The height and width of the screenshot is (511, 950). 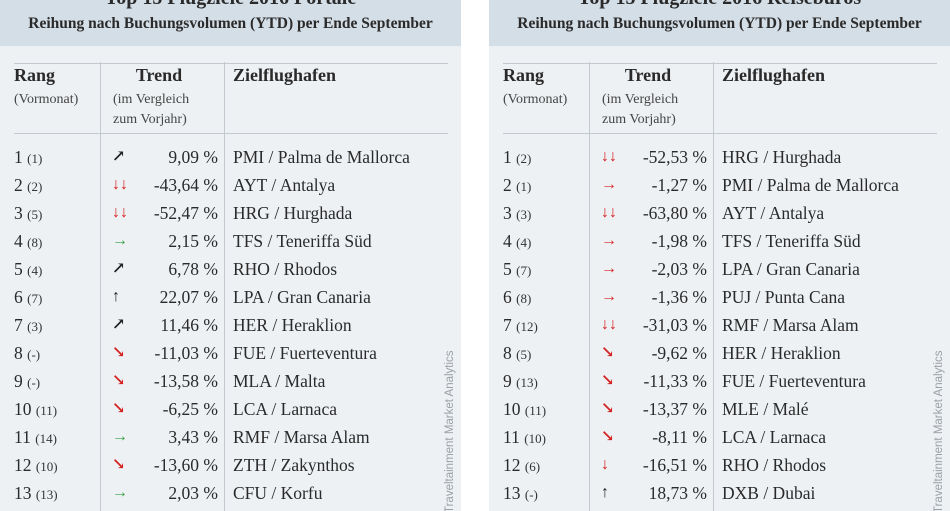 I want to click on trend-arrow-icon: ↗, so click(x=119, y=324).